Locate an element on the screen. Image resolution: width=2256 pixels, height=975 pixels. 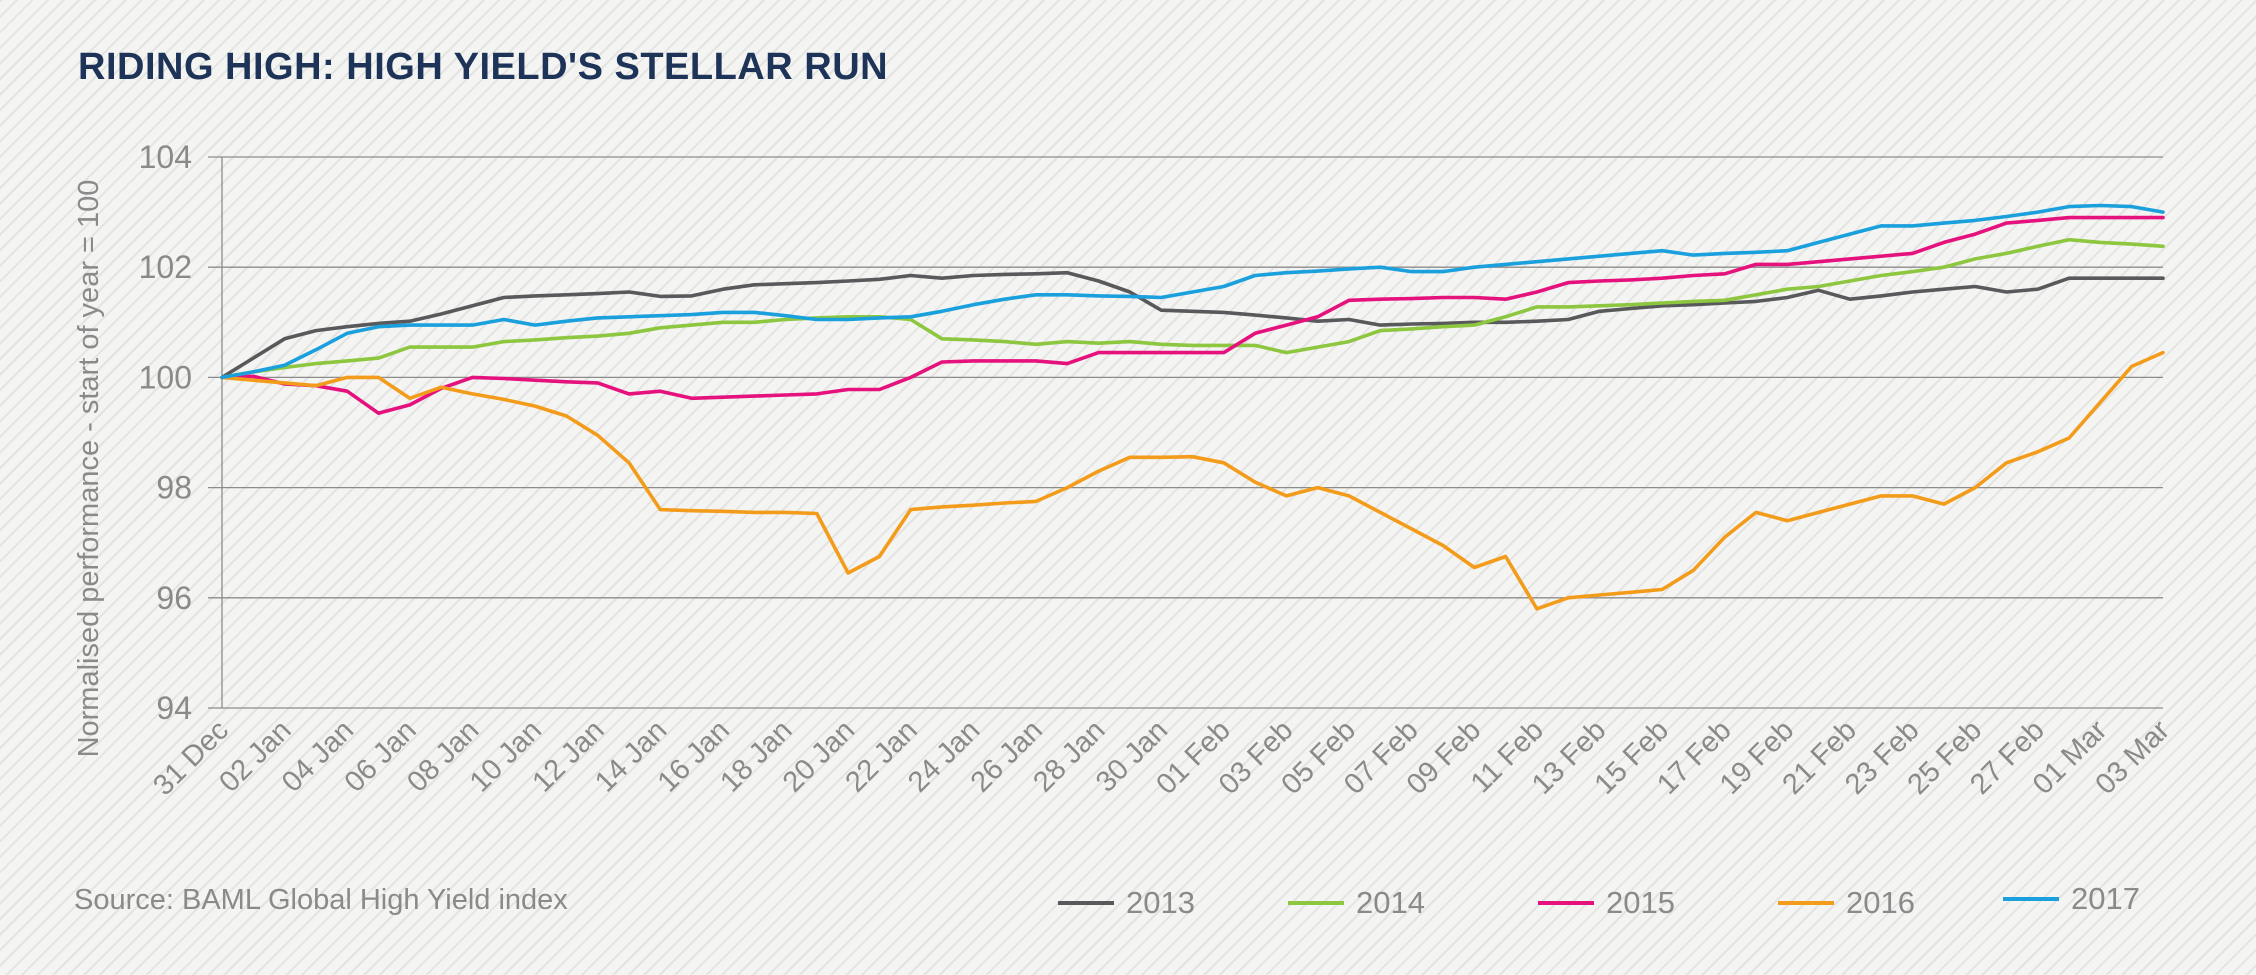
y-tick-label: 98 is located at coordinates (174, 488).